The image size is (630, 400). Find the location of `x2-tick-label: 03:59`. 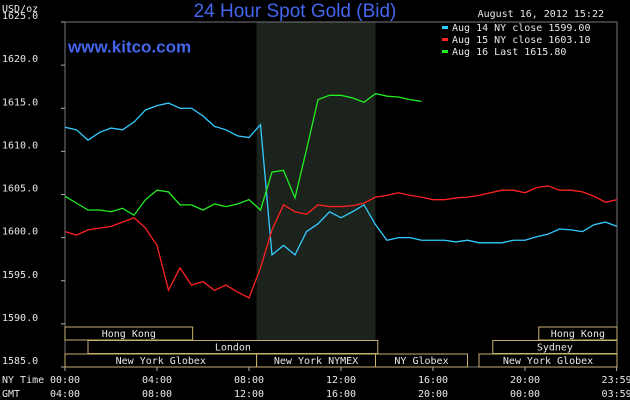

x2-tick-label: 03:59 is located at coordinates (616, 394).